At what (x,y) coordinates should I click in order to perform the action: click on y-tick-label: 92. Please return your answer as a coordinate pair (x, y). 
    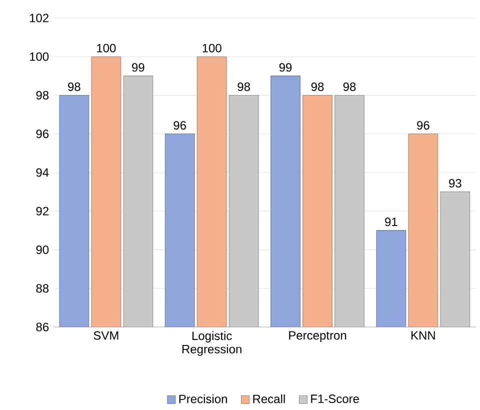
    Looking at the image, I should click on (42, 211).